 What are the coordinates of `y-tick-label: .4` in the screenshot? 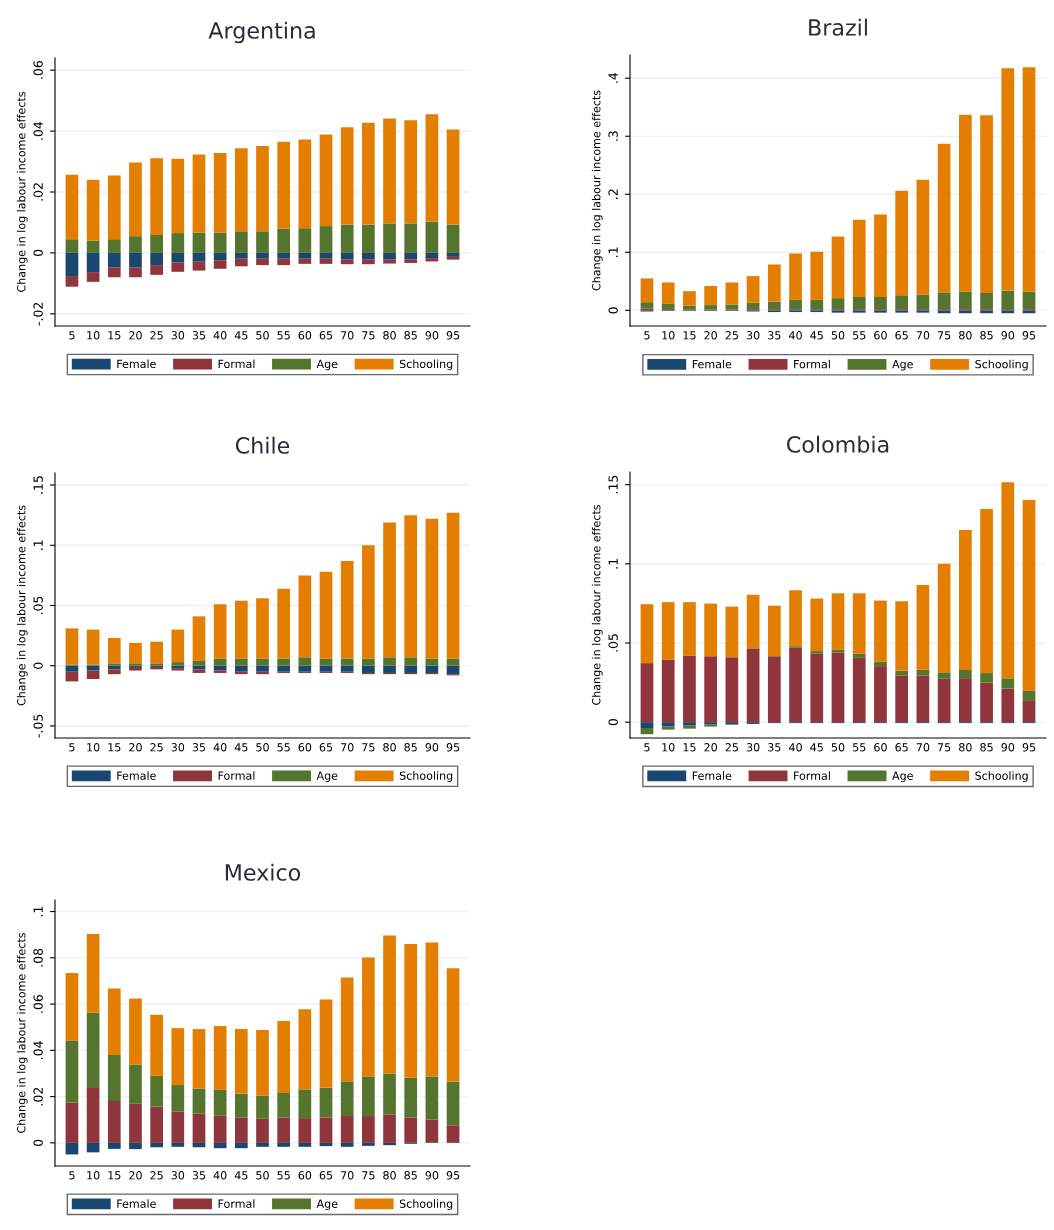 It's located at (613, 77).